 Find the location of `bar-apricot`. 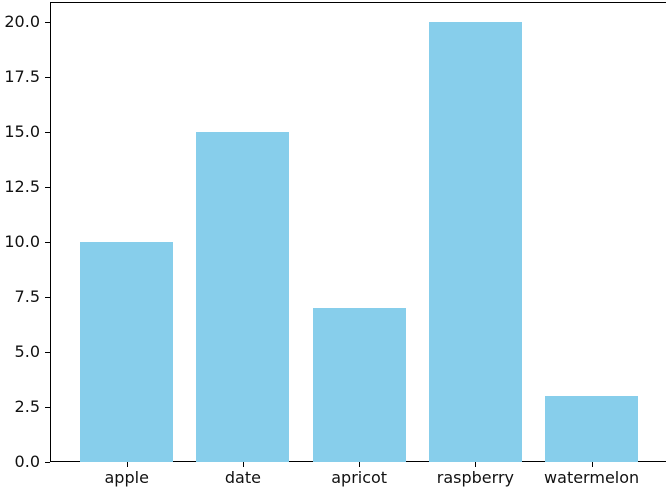

bar-apricot is located at coordinates (359, 385).